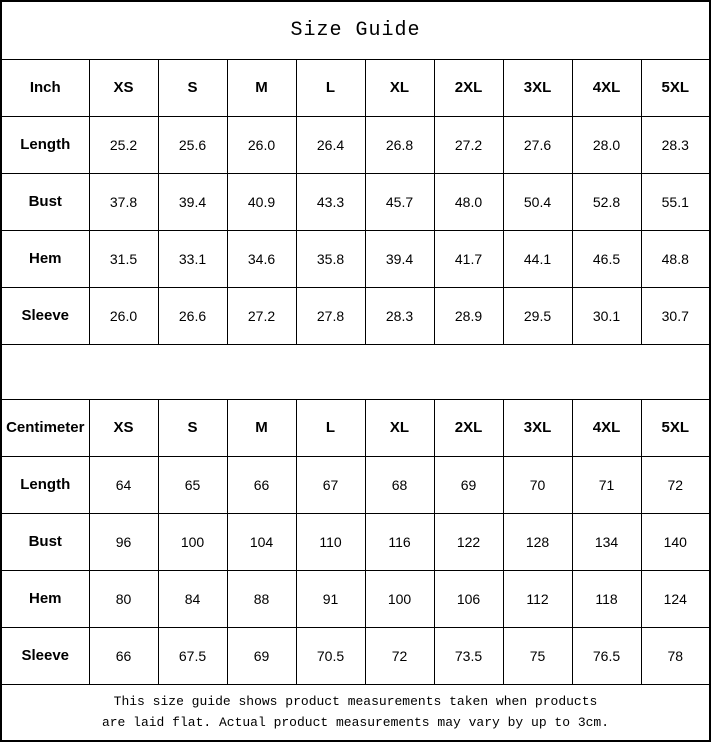  What do you see at coordinates (675, 144) in the screenshot?
I see `measurement-cell: 28.3` at bounding box center [675, 144].